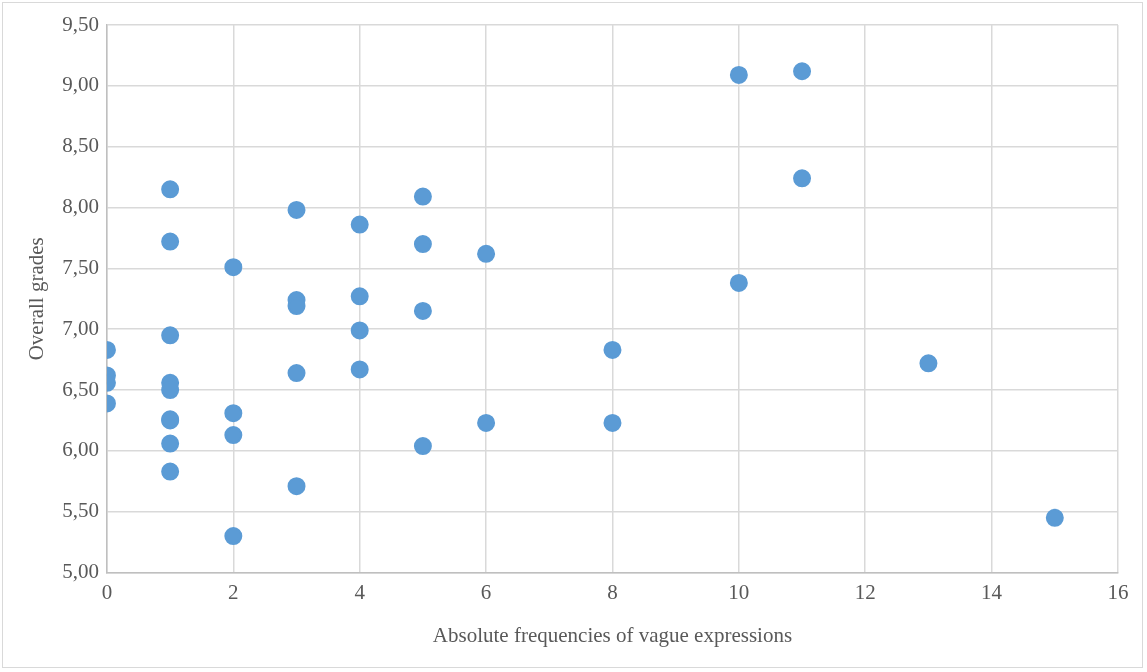 The width and height of the screenshot is (1147, 672). Describe the element at coordinates (80, 266) in the screenshot. I see `y-tick-label: 7,50` at that location.